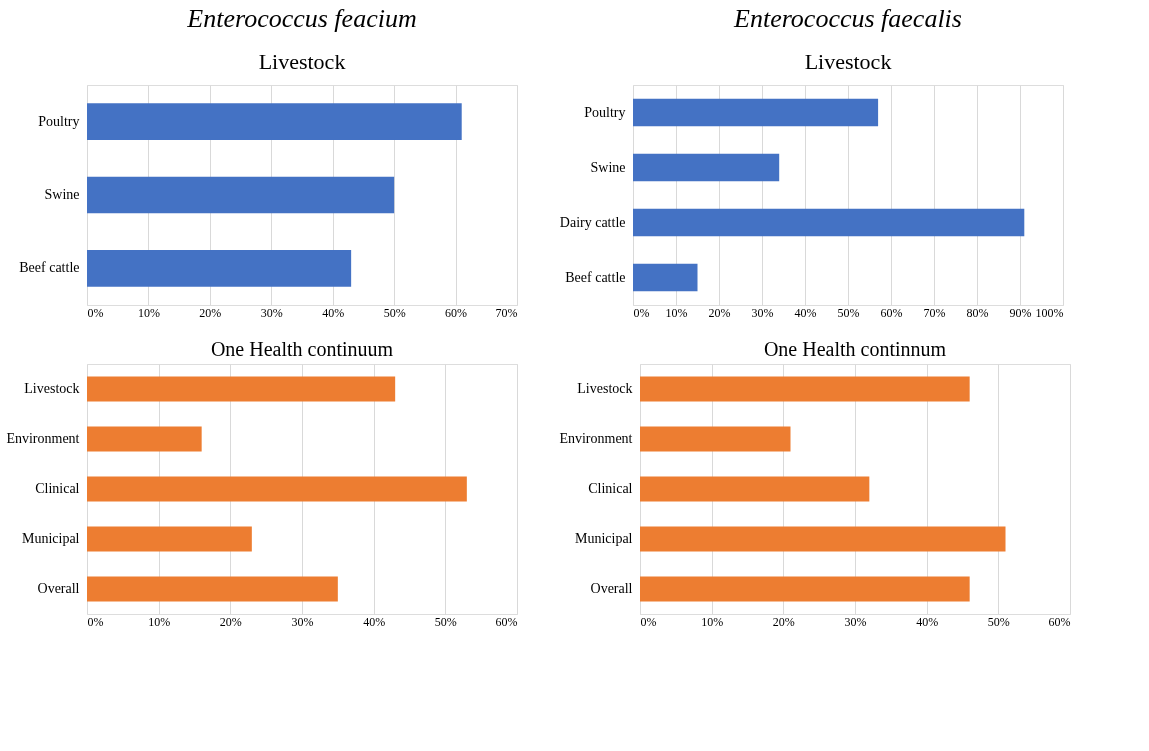  Describe the element at coordinates (977, 312) in the screenshot. I see `x-tick-label: 80%` at that location.